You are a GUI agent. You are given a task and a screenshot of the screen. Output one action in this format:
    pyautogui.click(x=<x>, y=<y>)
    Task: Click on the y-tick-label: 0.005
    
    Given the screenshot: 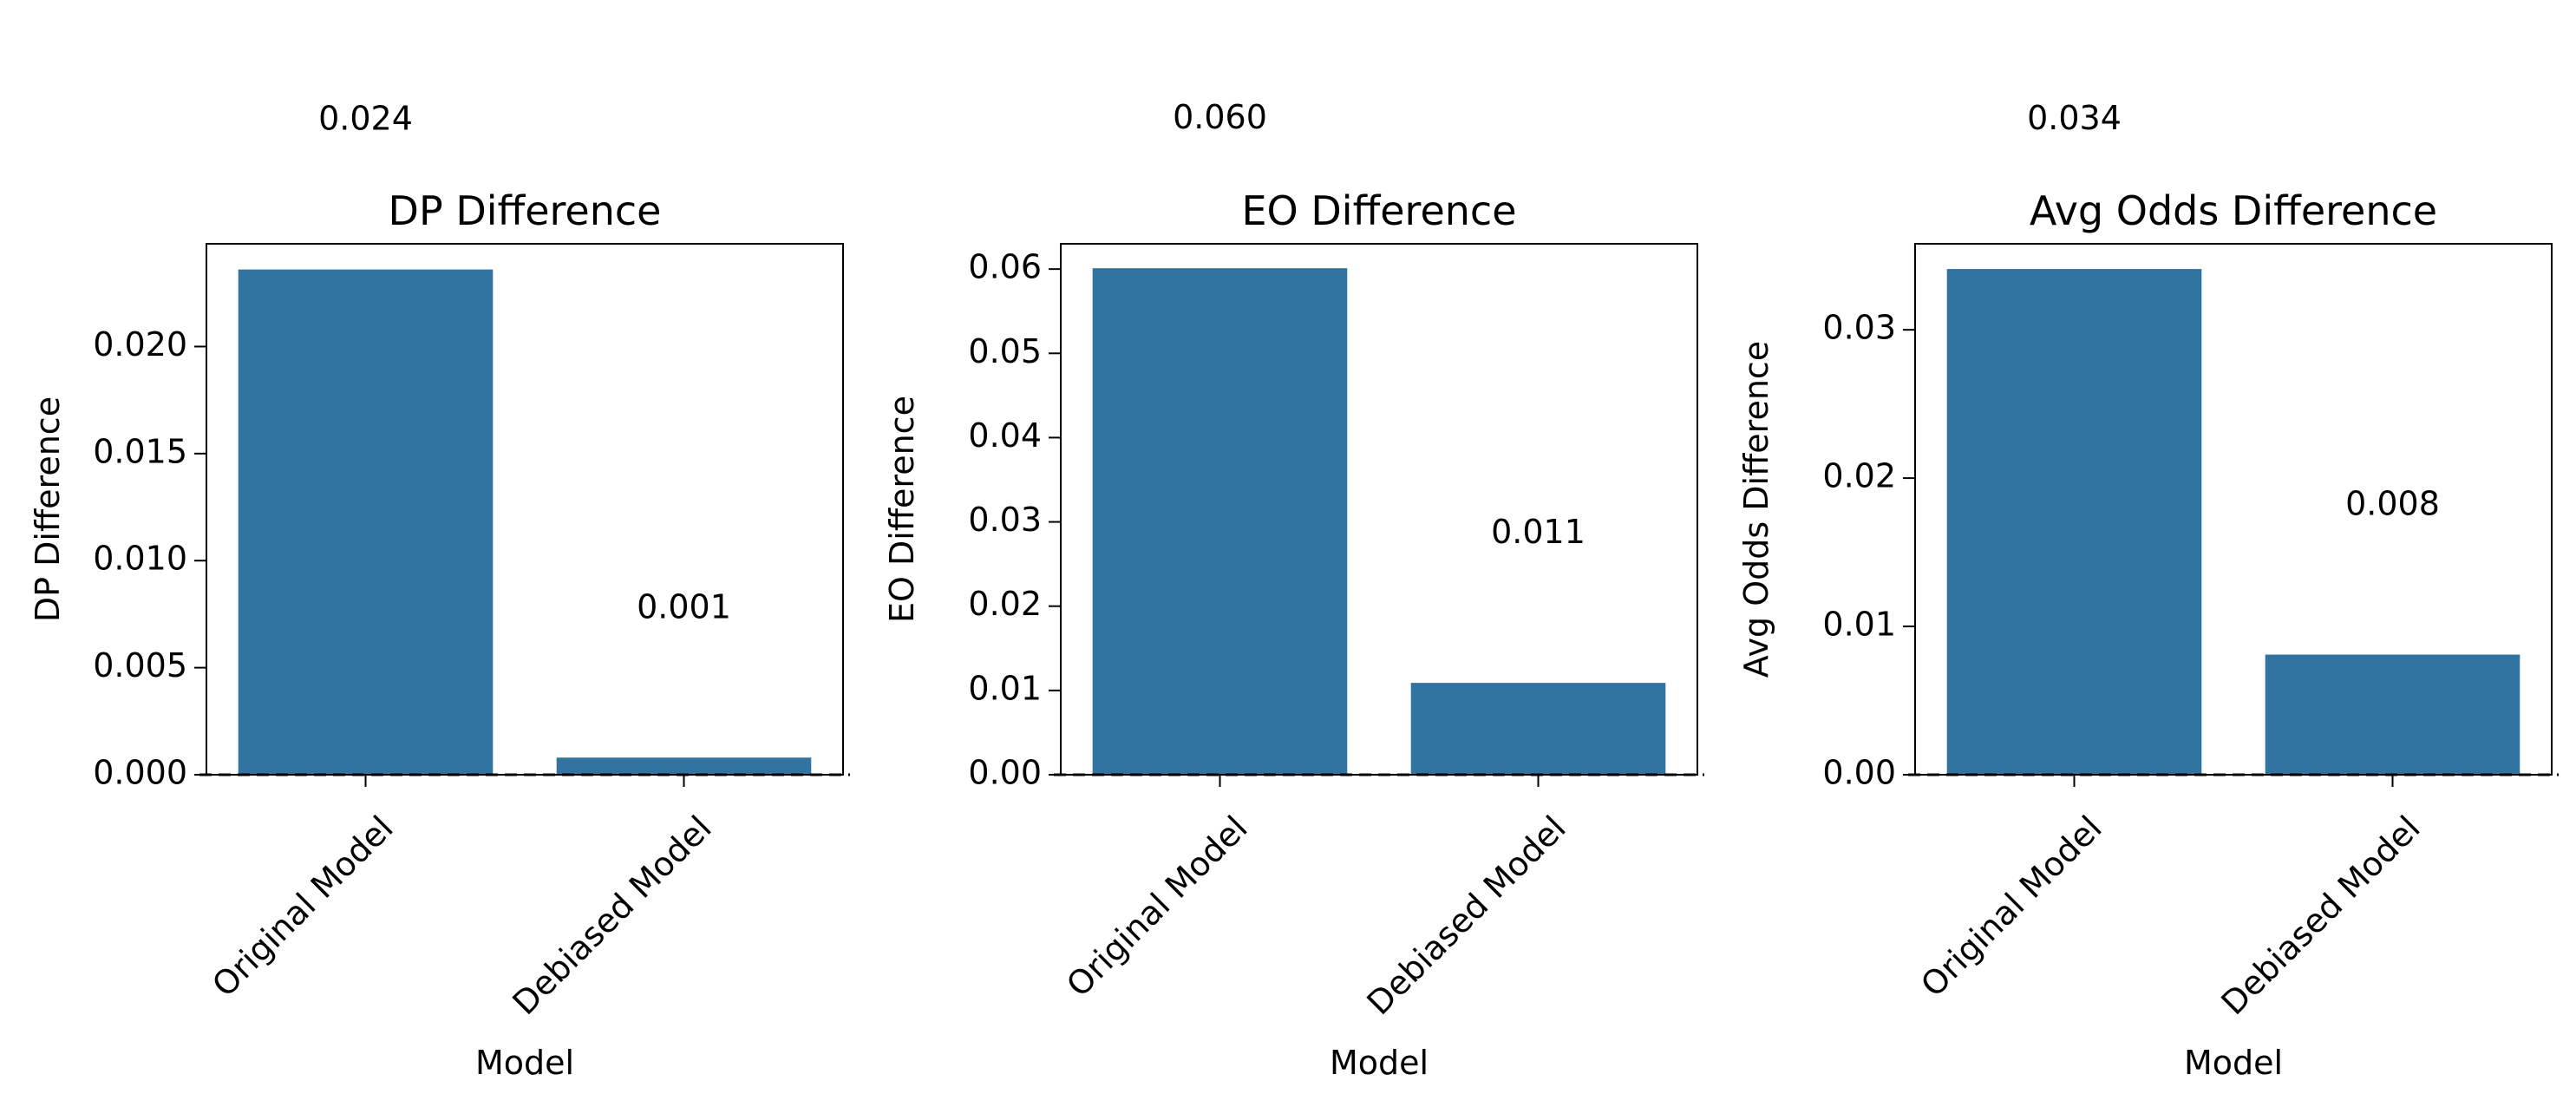 What is the action you would take?
    pyautogui.click(x=140, y=665)
    